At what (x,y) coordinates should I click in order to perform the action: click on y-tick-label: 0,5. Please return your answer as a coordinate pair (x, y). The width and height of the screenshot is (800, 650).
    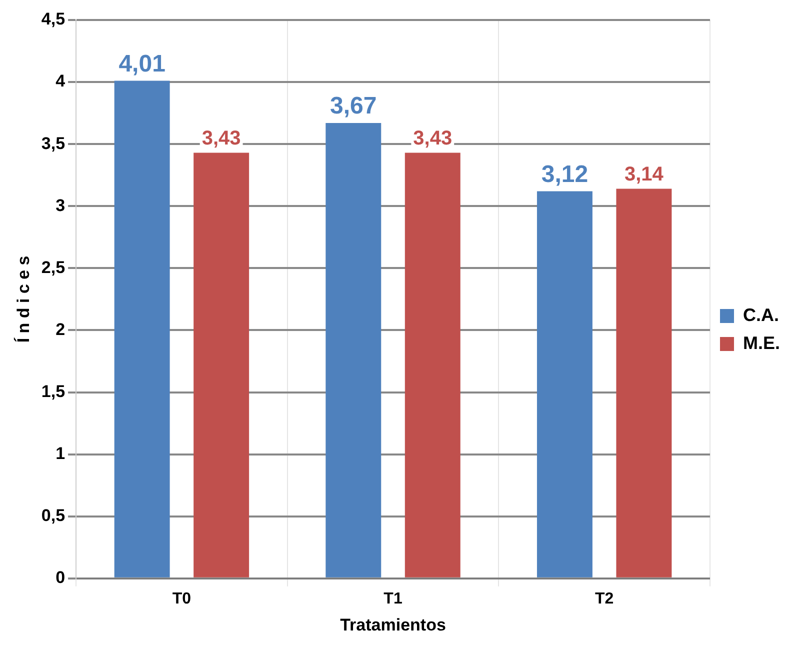
    Looking at the image, I should click on (53, 516).